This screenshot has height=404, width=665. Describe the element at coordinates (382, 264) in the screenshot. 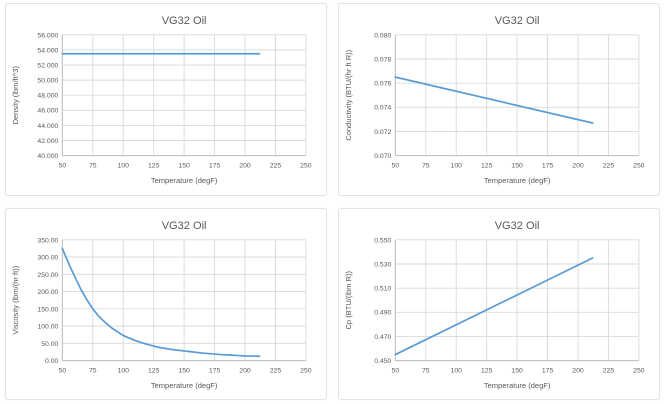

I see `tick-label: 0.530` at that location.